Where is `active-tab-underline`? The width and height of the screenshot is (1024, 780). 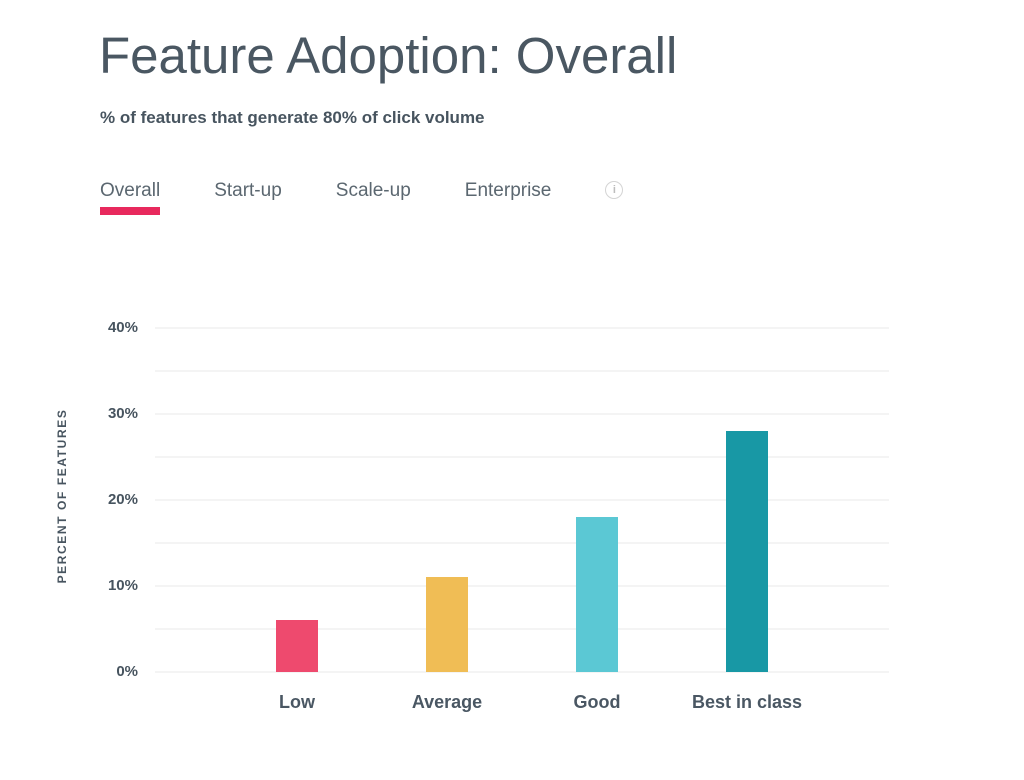 active-tab-underline is located at coordinates (130, 211).